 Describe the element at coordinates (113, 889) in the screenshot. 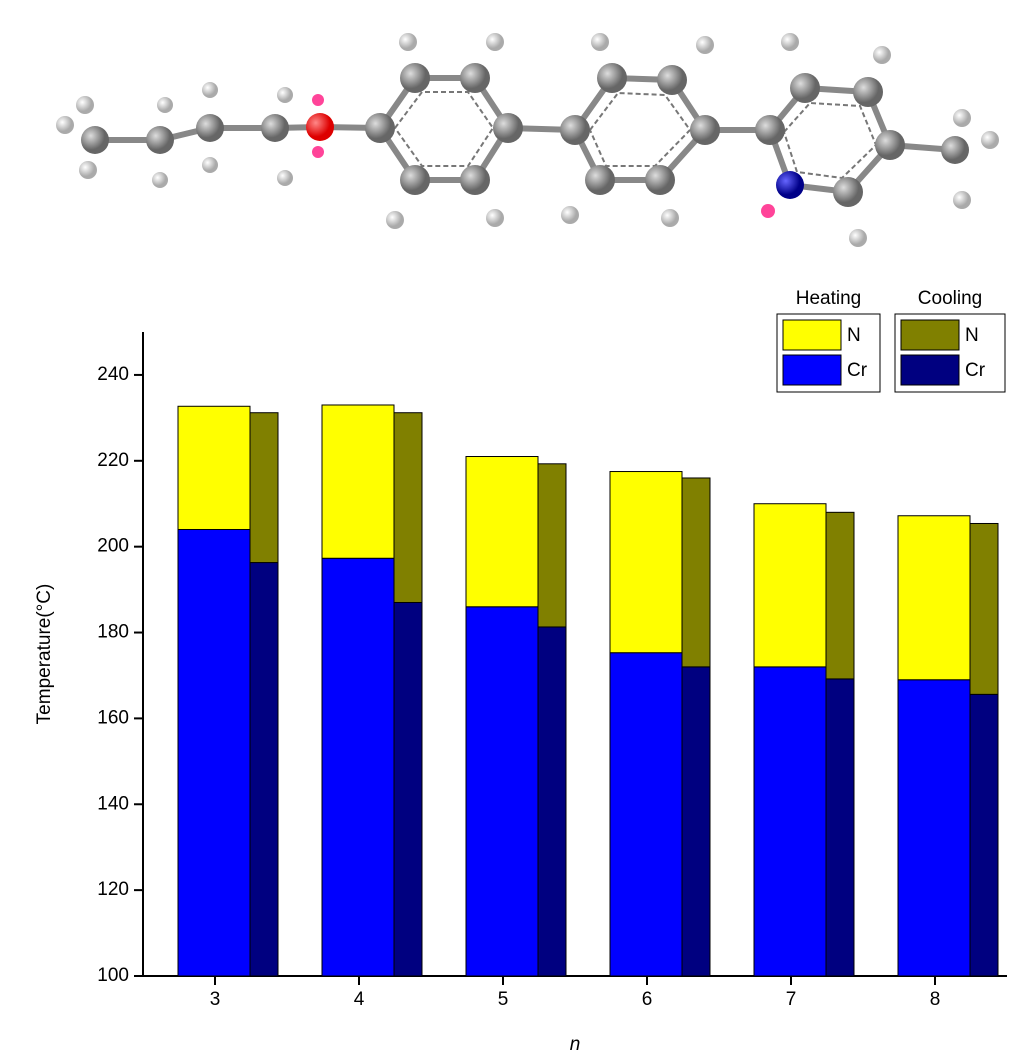

I see `y-tick-label: 120` at that location.